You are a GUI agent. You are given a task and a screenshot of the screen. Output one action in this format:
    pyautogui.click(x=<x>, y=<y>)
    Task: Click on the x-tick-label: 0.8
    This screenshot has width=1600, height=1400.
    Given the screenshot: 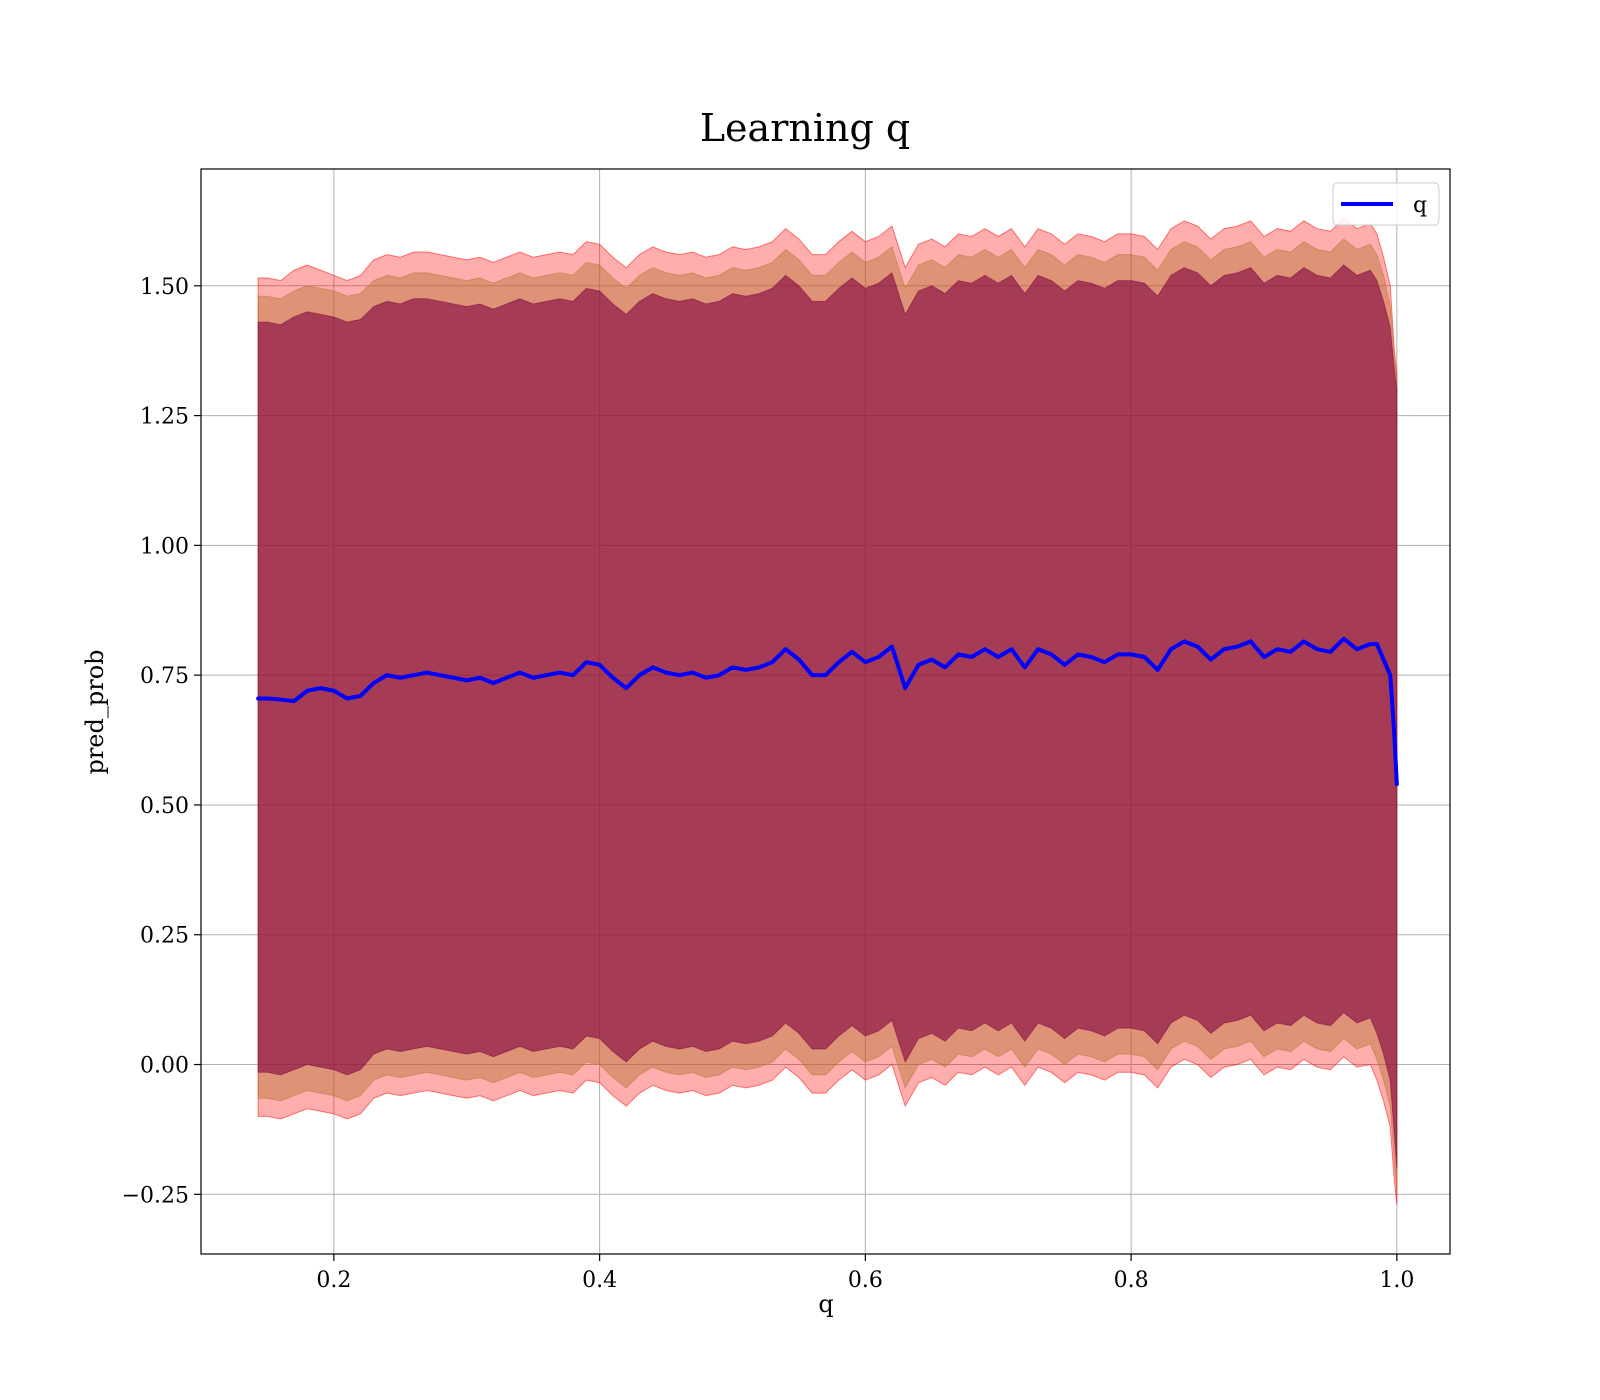 What is the action you would take?
    pyautogui.click(x=1131, y=1280)
    